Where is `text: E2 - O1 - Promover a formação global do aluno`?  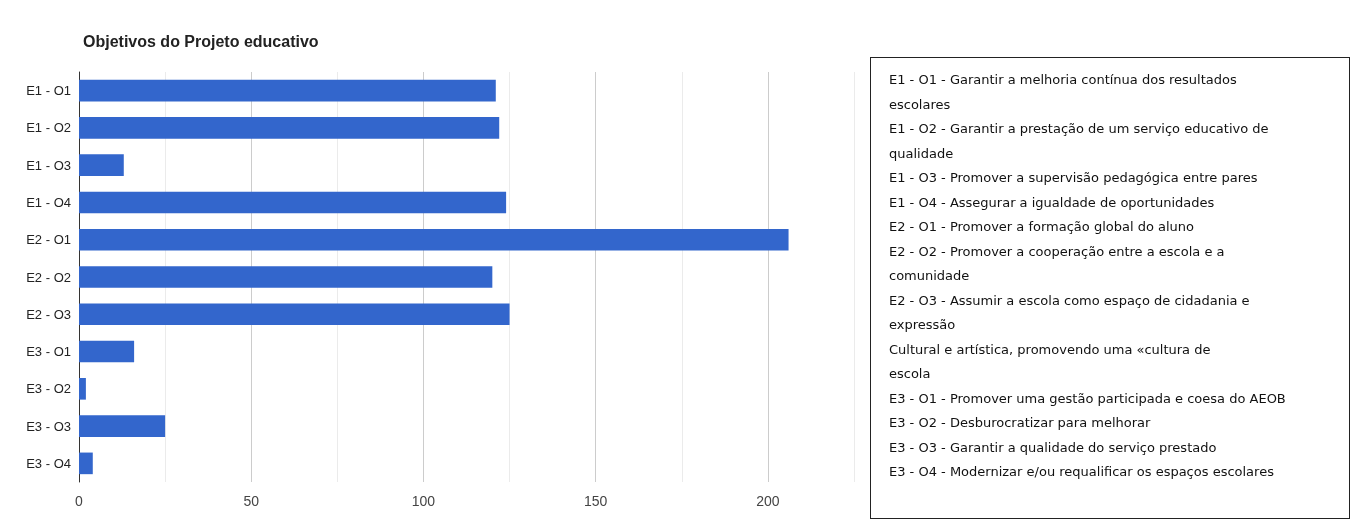
text: E2 - O1 - Promover a formação global do aluno is located at coordinates (1042, 227).